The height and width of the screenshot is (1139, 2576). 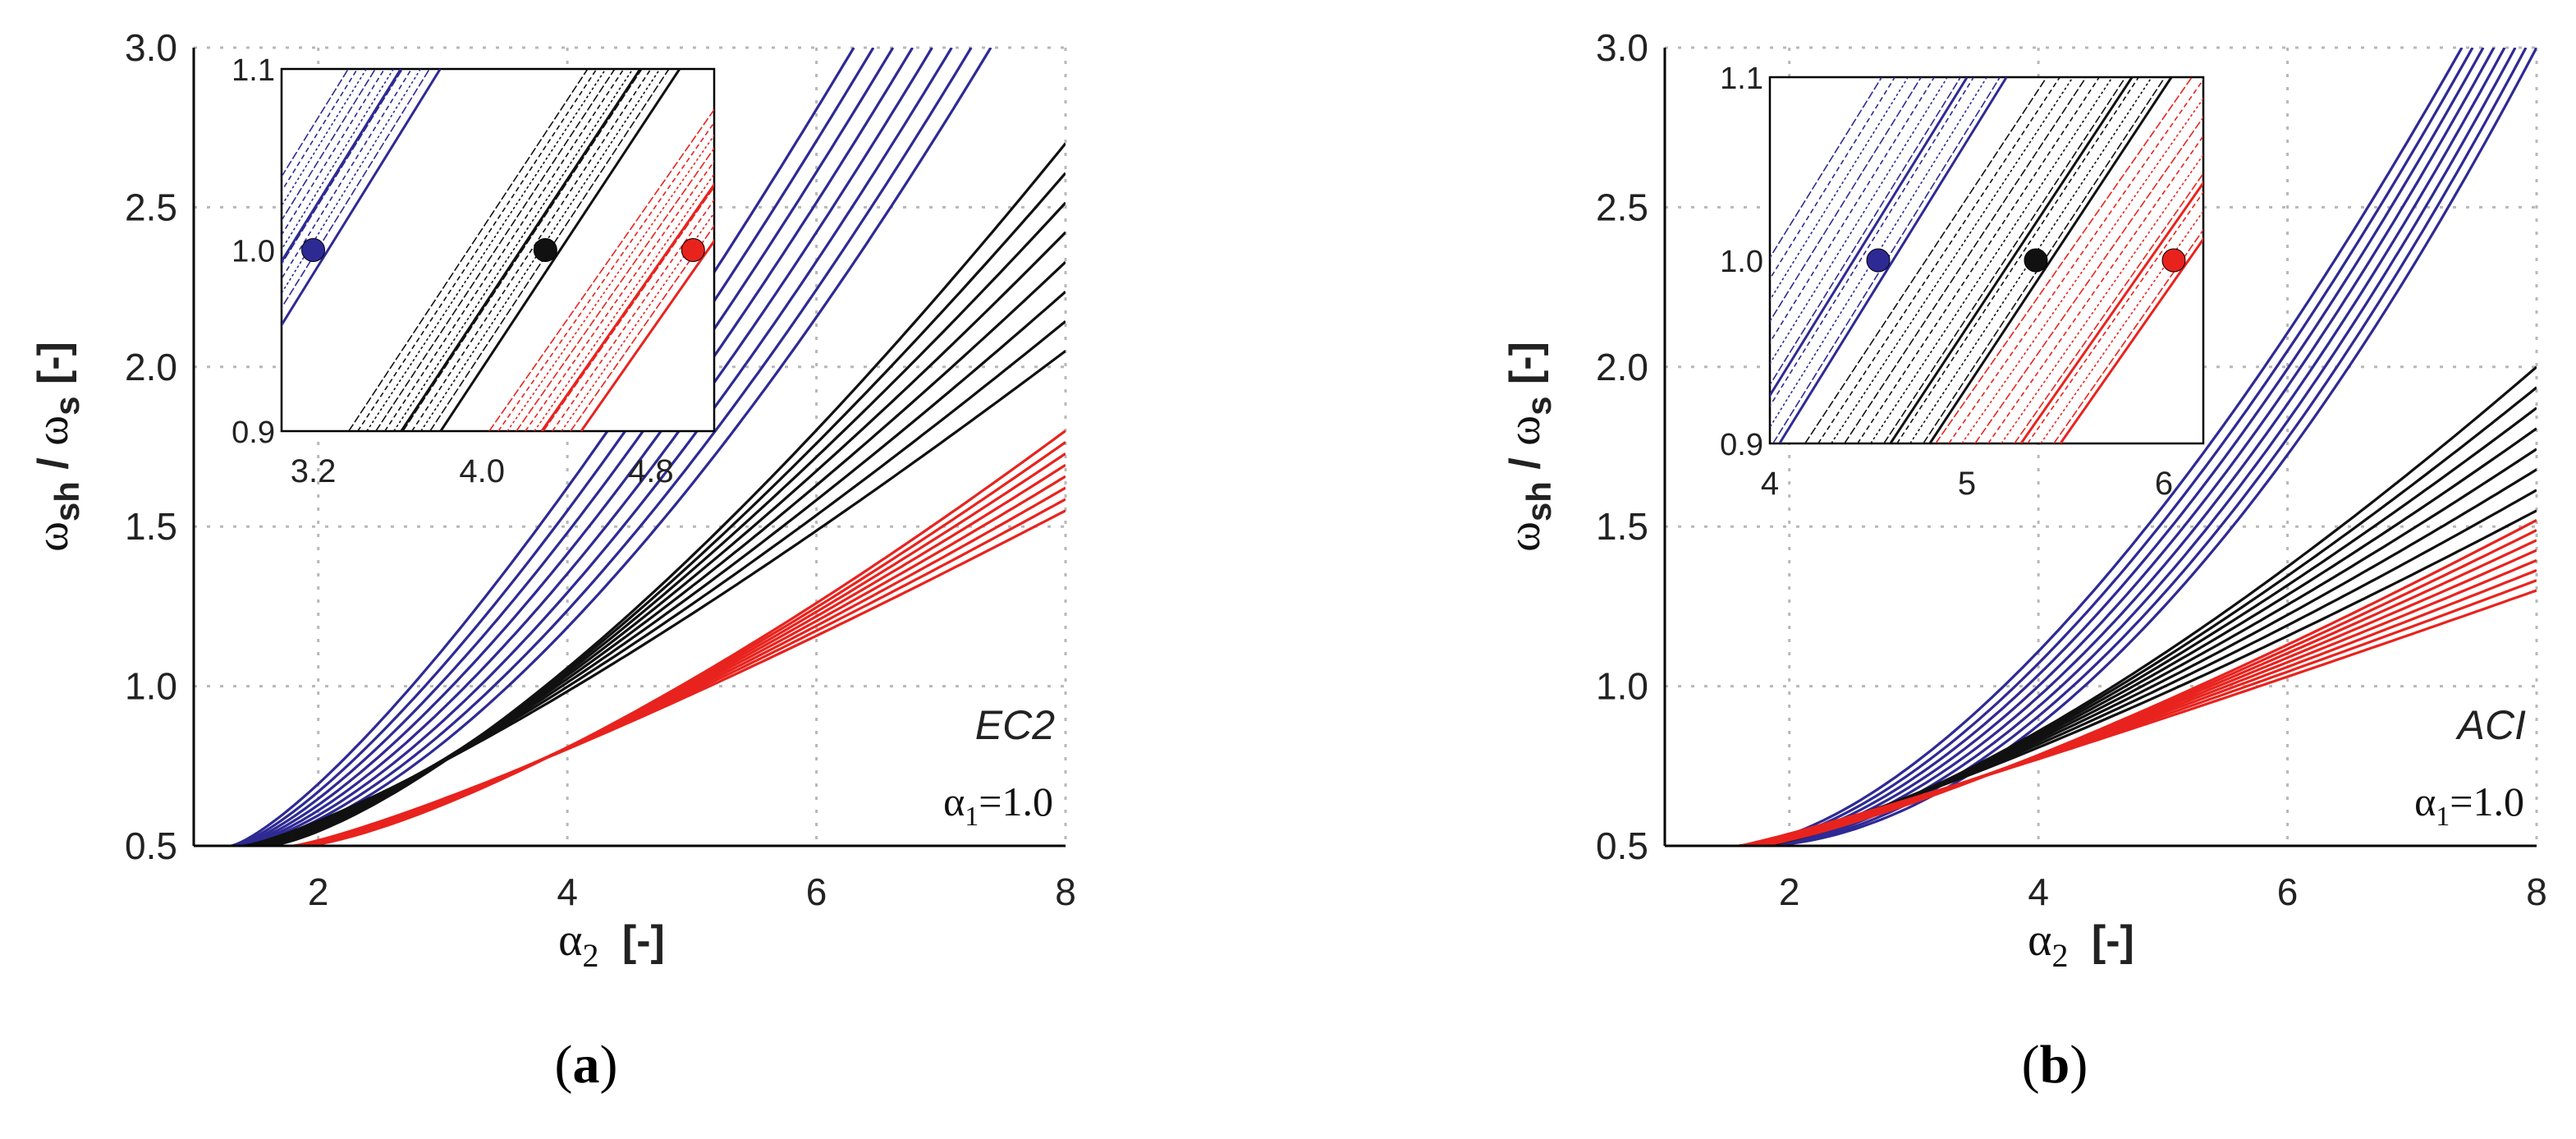 What do you see at coordinates (1015, 725) in the screenshot?
I see `code-label: EC2` at bounding box center [1015, 725].